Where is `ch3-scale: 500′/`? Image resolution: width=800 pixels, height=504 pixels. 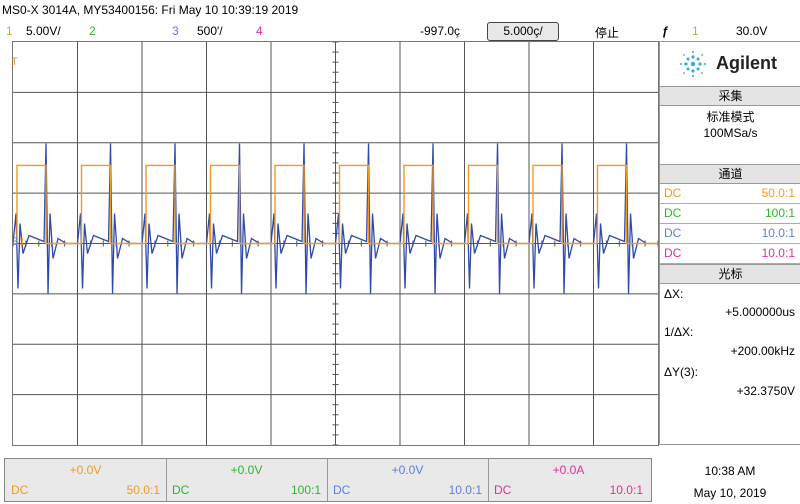 ch3-scale: 500′/ is located at coordinates (210, 31).